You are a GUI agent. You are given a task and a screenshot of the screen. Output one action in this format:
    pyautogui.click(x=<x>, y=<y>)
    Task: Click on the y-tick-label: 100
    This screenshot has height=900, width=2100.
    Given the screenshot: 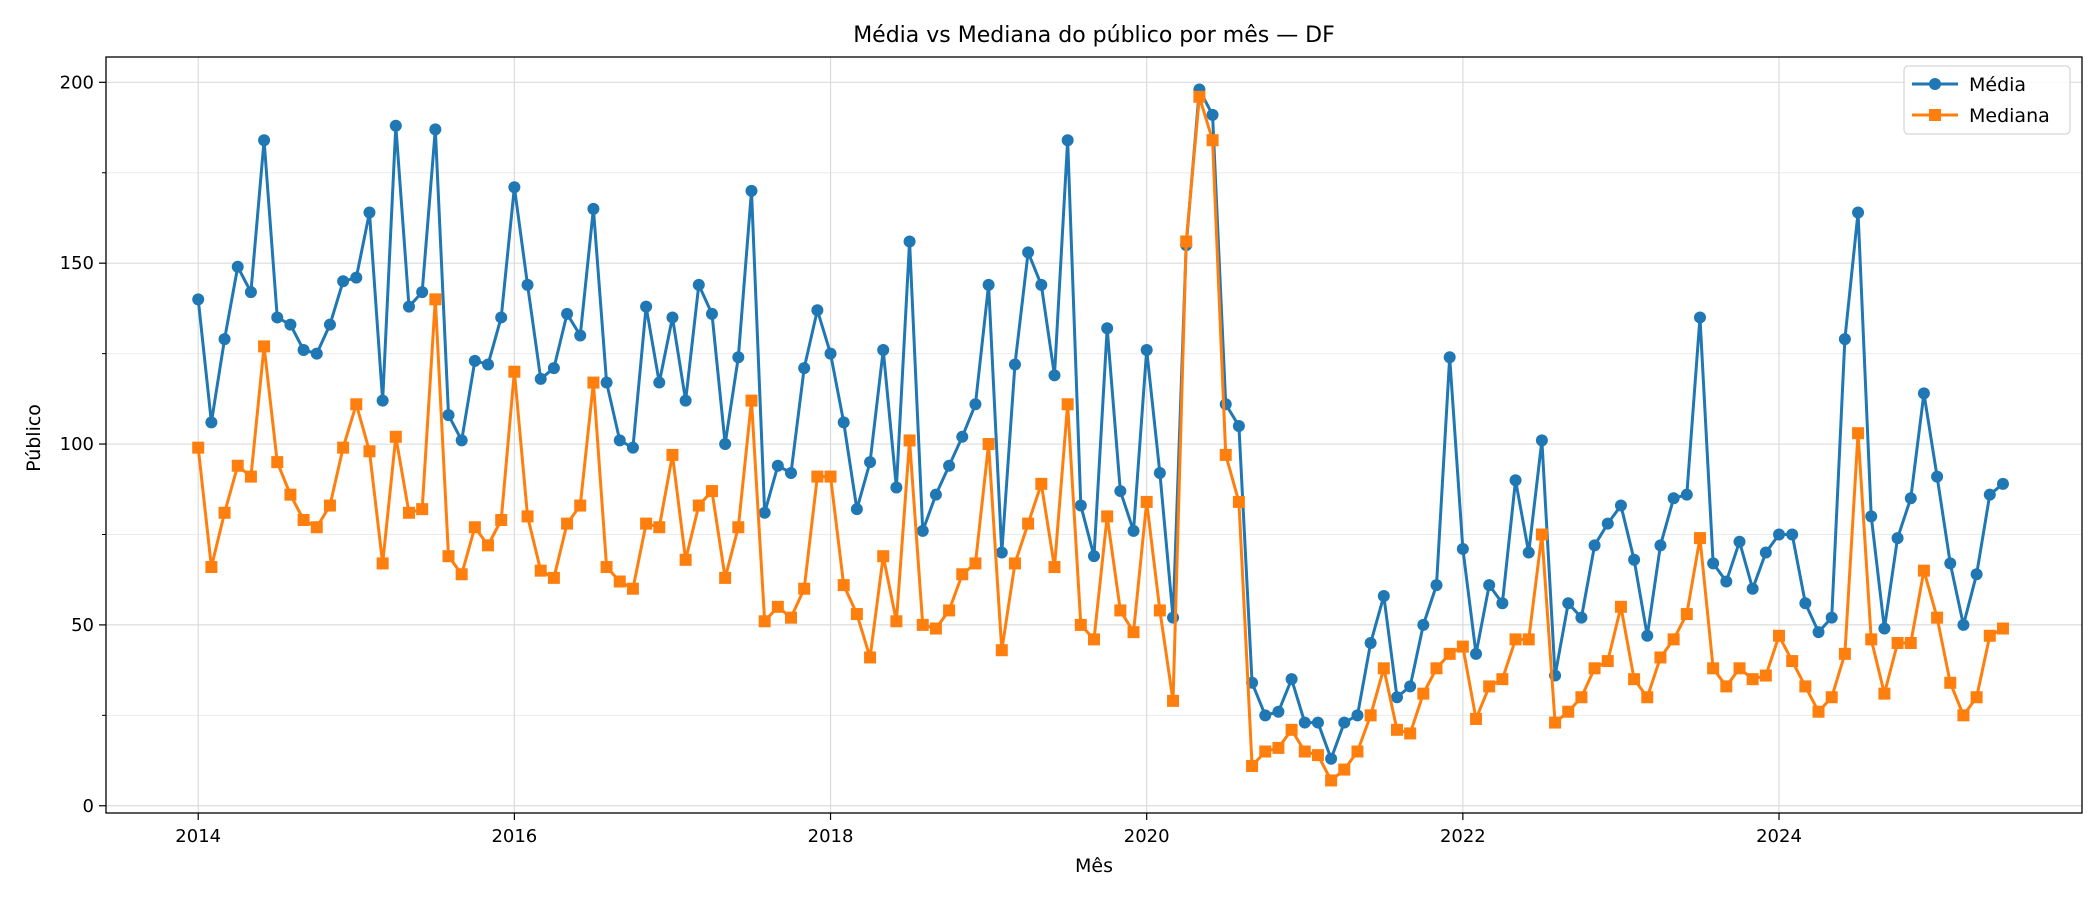 What is the action you would take?
    pyautogui.click(x=77, y=444)
    